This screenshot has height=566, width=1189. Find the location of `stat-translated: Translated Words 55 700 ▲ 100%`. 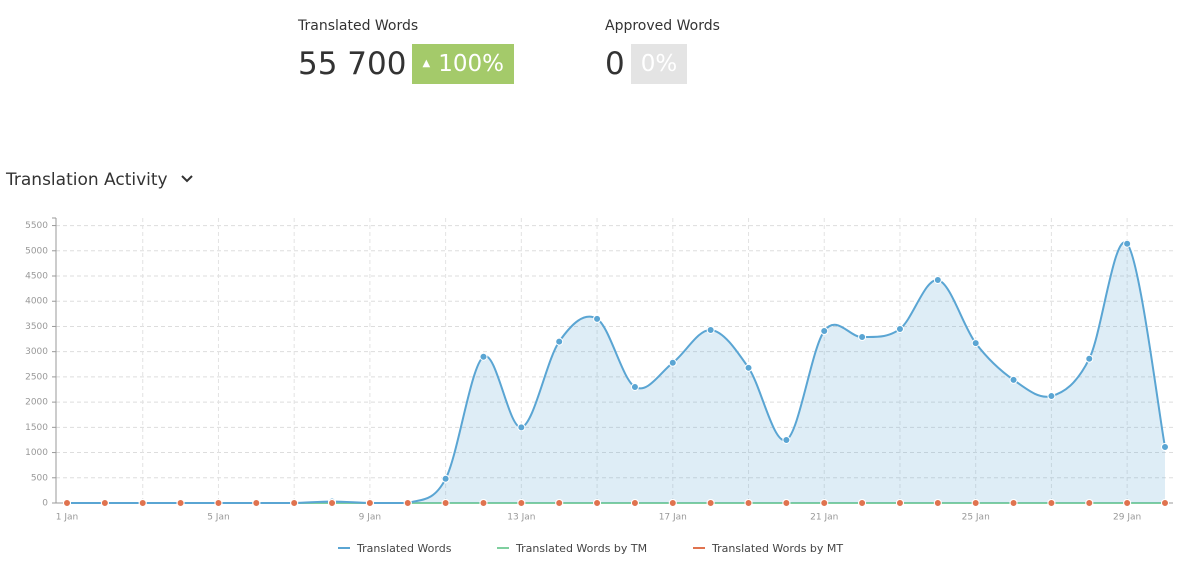

stat-translated: Translated Words 55 700 ▲ 100% is located at coordinates (406, 51).